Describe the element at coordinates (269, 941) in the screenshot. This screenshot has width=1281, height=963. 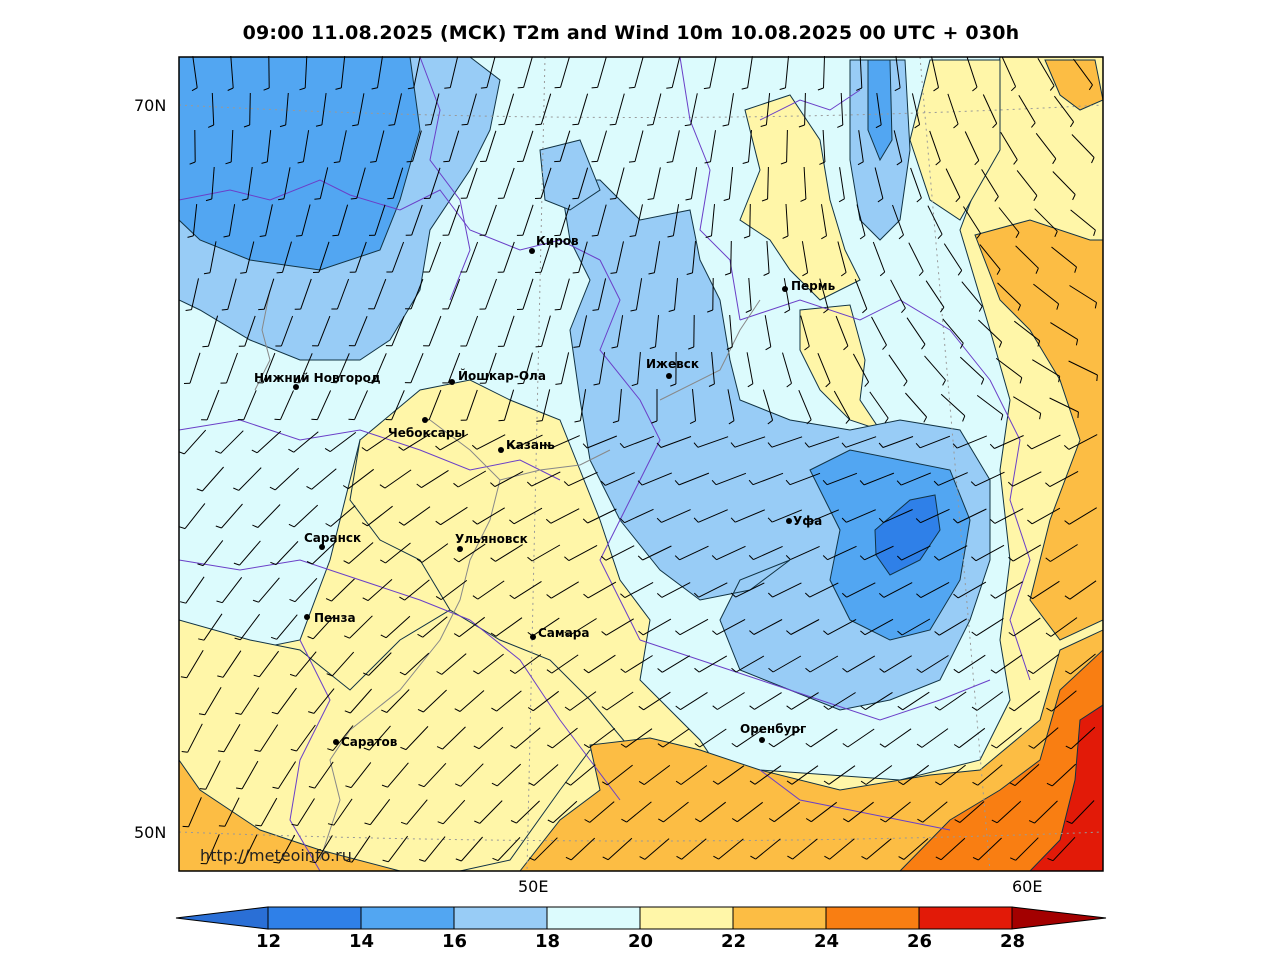
I see `colorbar-tick: 12` at that location.